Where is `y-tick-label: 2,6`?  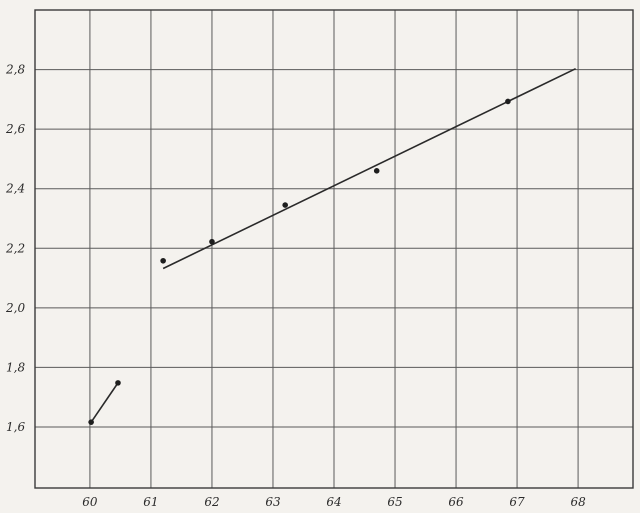
y-tick-label: 2,6 is located at coordinates (15, 129).